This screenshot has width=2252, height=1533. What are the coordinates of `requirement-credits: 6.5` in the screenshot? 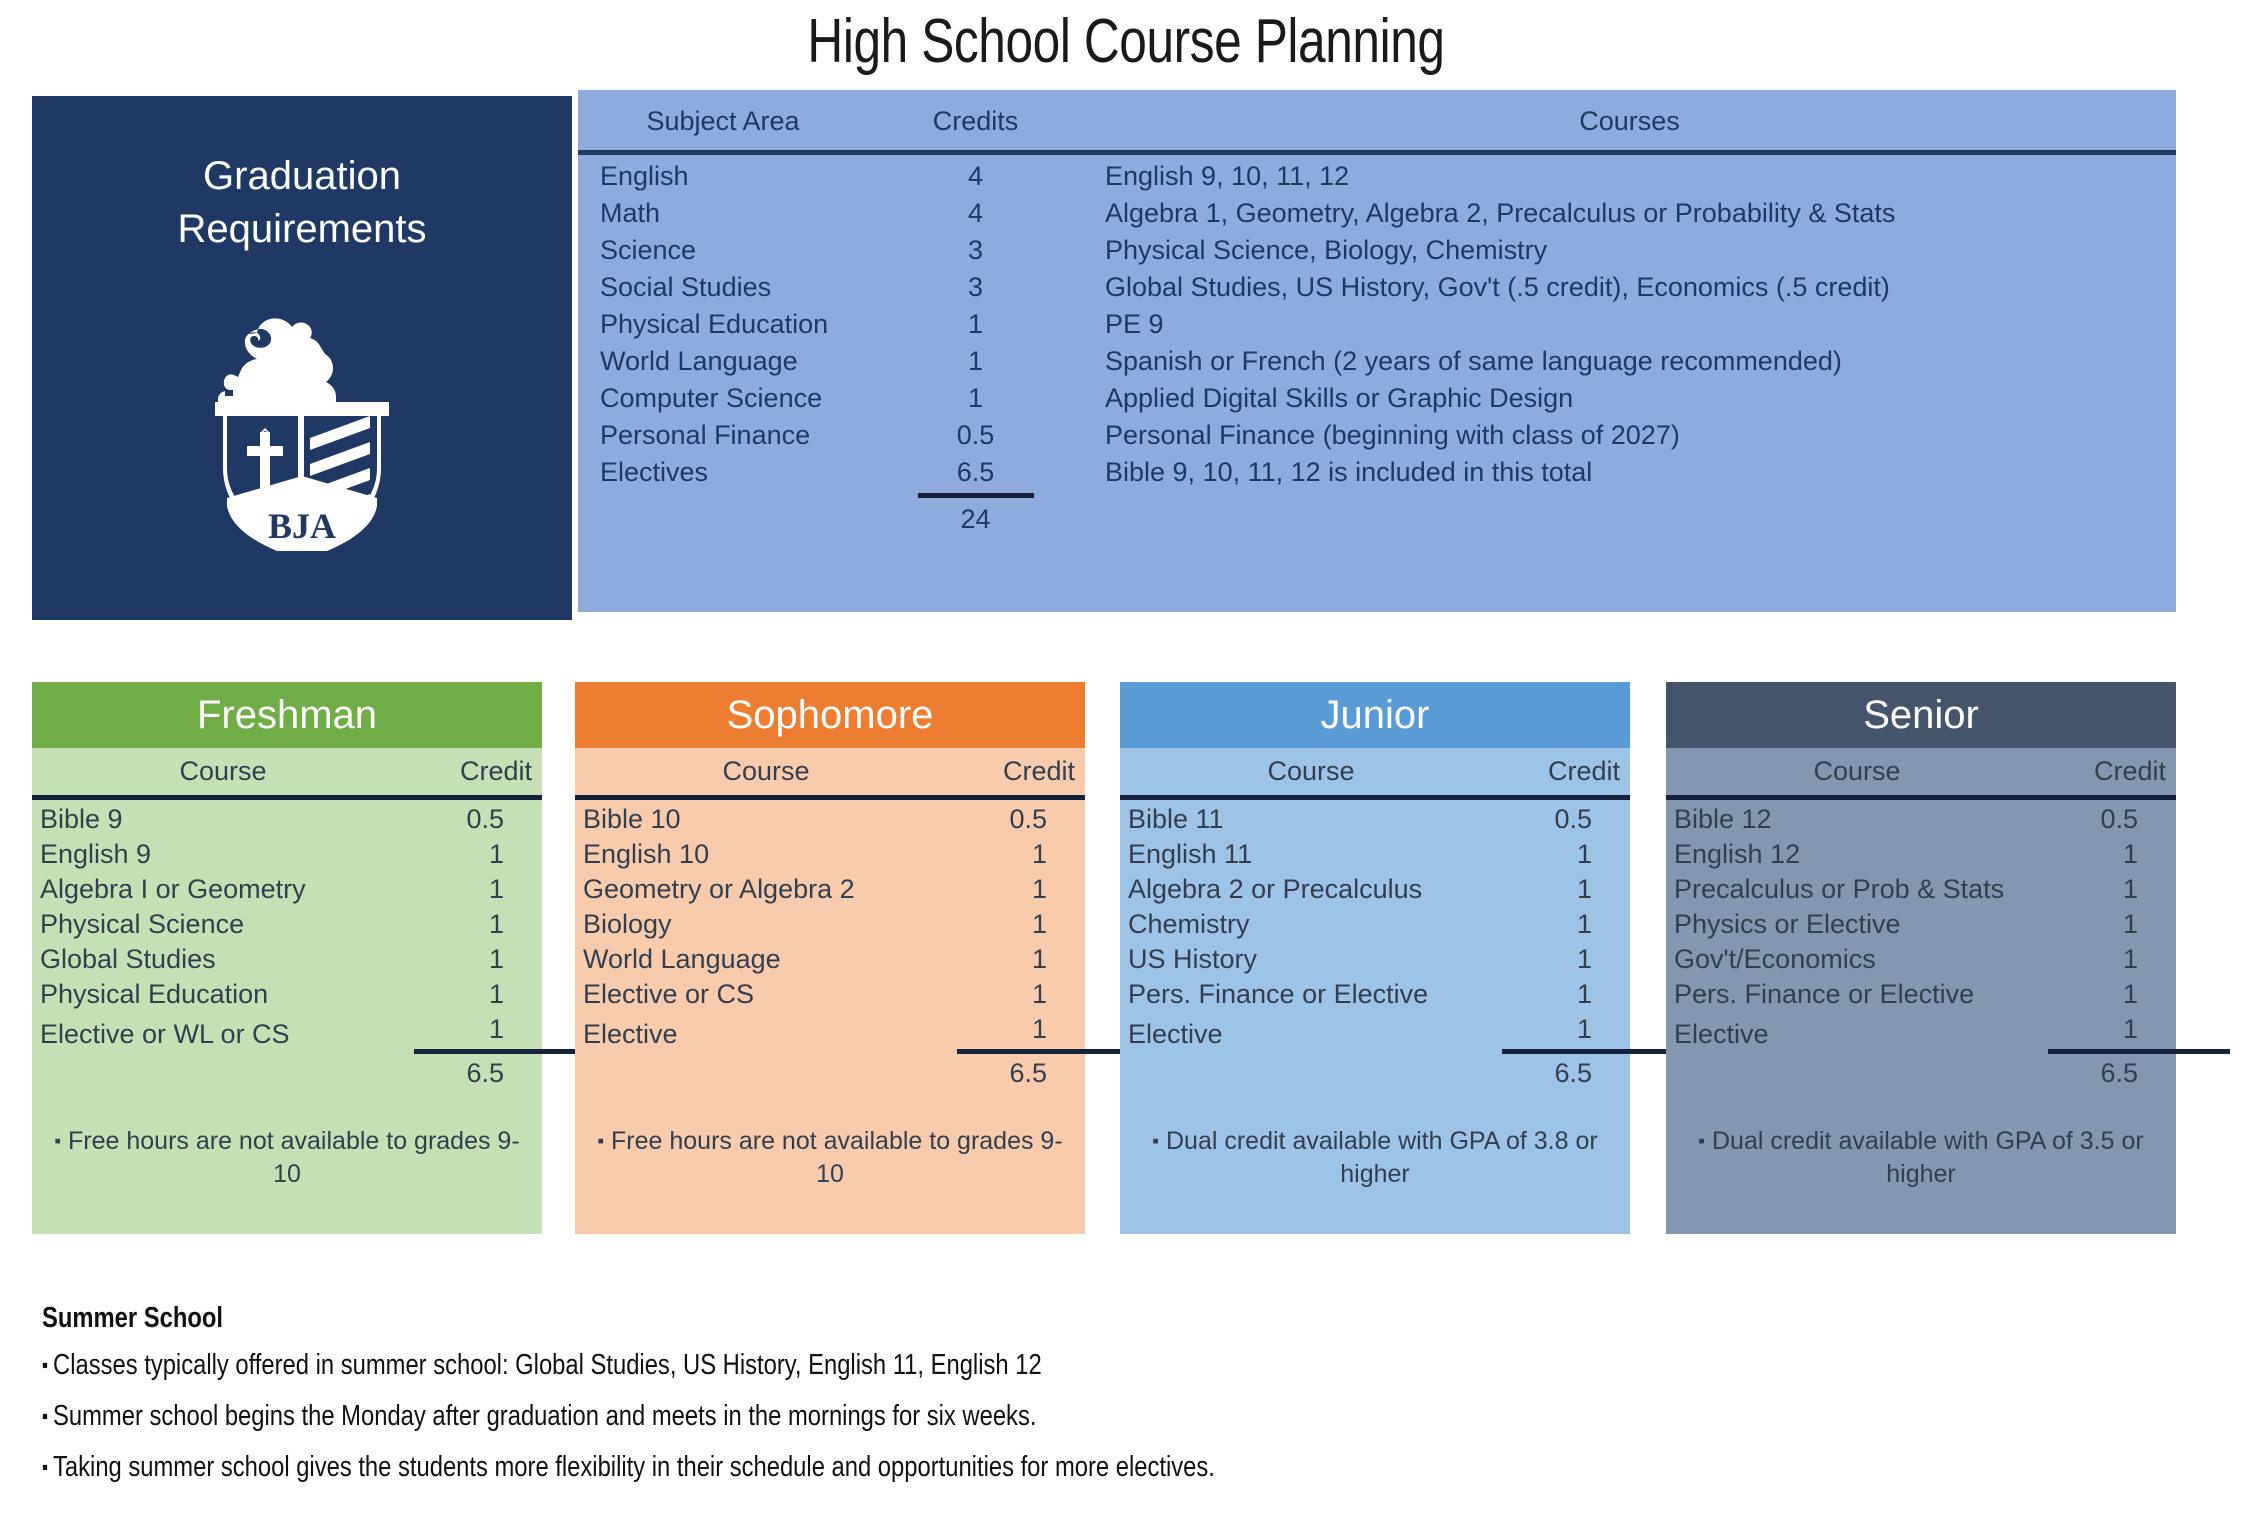 It's located at (975, 477).